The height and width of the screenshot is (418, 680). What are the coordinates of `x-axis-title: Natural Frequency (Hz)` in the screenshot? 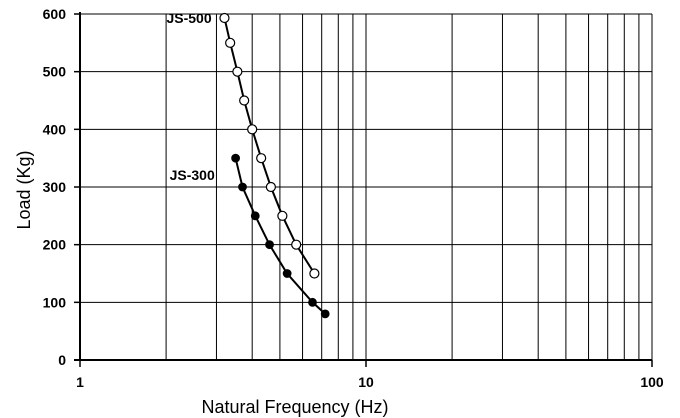 It's located at (294, 407).